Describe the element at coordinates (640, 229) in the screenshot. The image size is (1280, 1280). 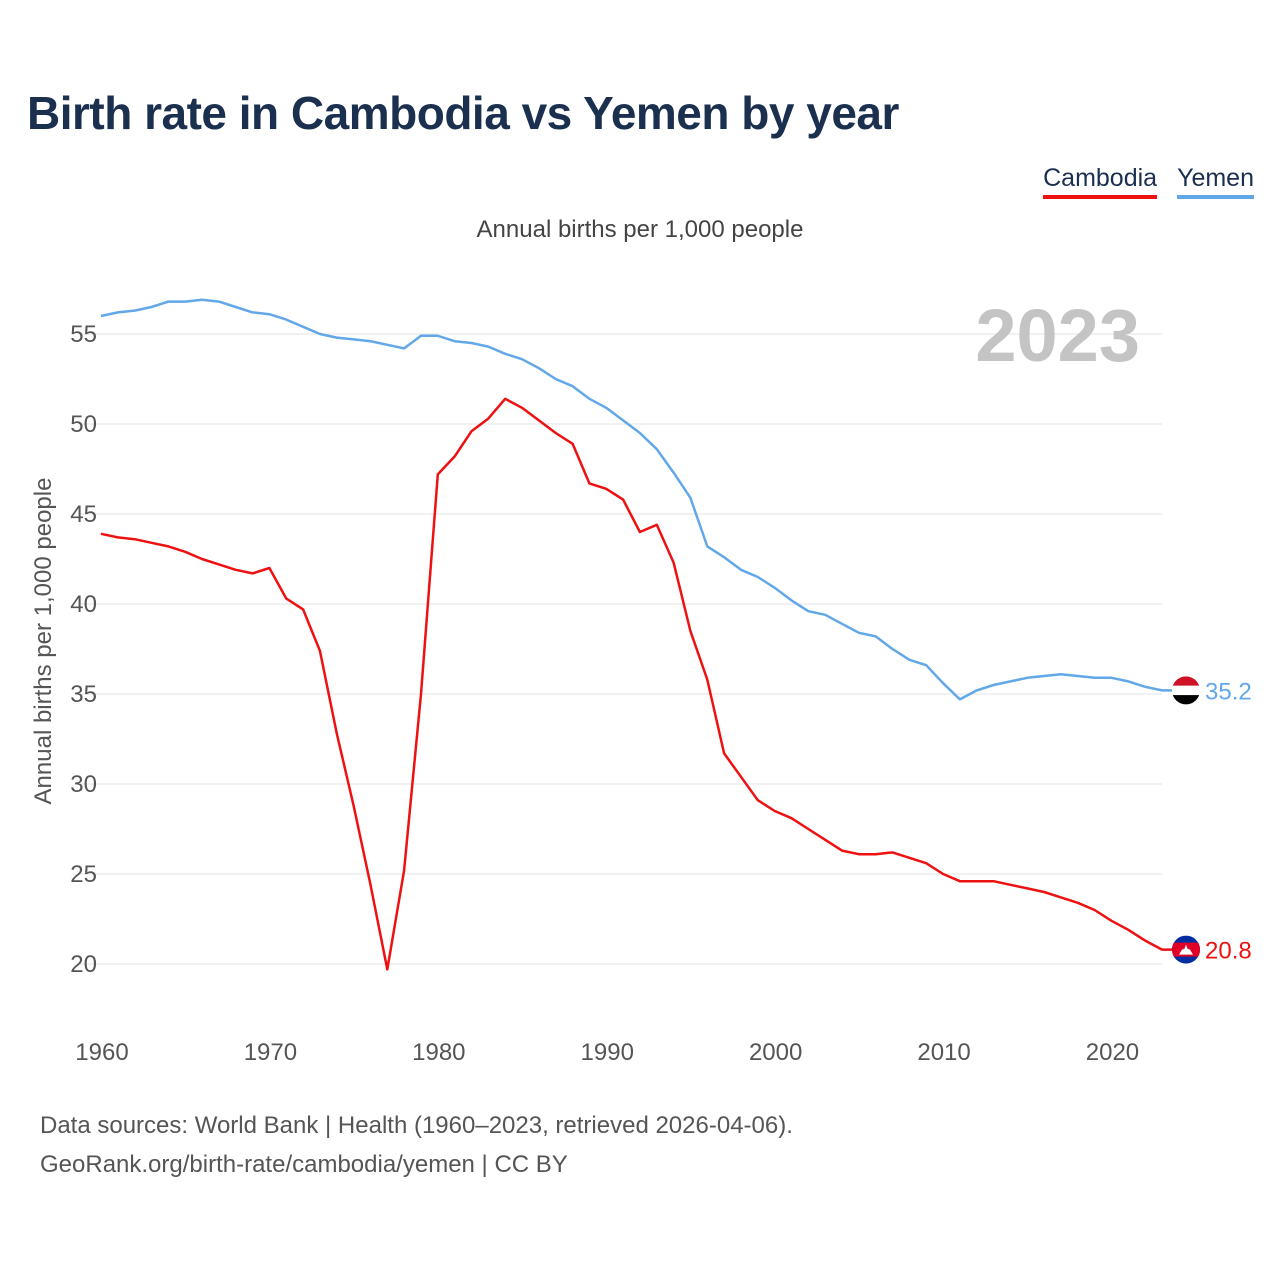
I see `chart-subtitle: Annual births per 1,000 people` at that location.